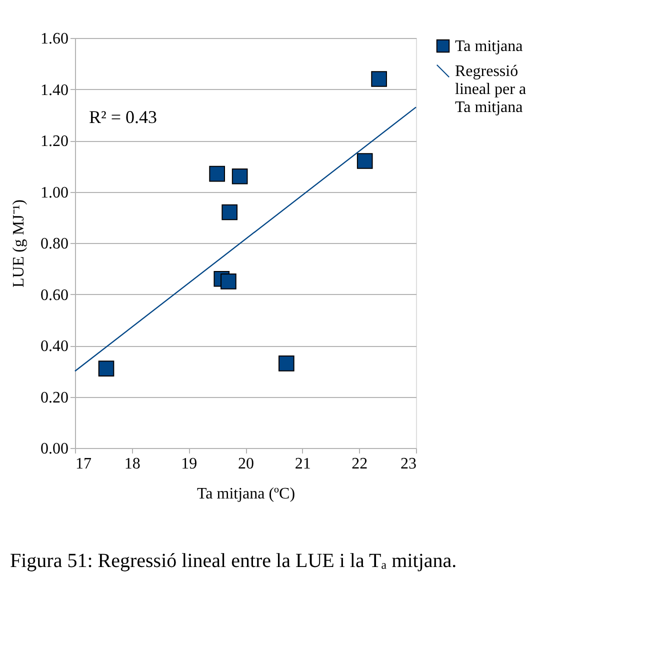 The image size is (671, 649). What do you see at coordinates (132, 464) in the screenshot?
I see `x-tick-label: 18` at bounding box center [132, 464].